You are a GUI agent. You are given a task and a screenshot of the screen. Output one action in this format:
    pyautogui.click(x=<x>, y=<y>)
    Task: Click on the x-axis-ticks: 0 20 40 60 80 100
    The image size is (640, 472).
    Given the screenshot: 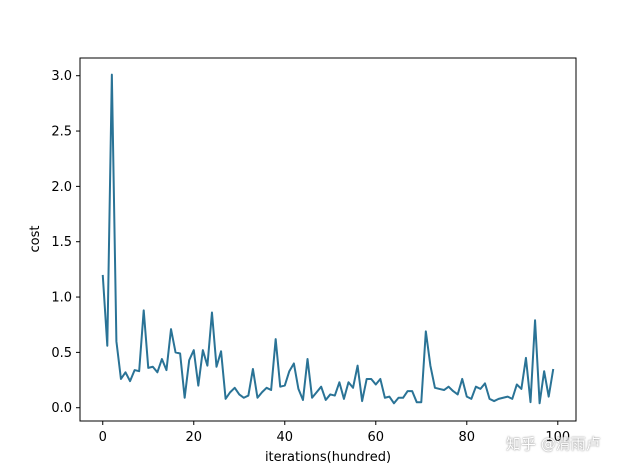 What is the action you would take?
    pyautogui.click(x=334, y=433)
    